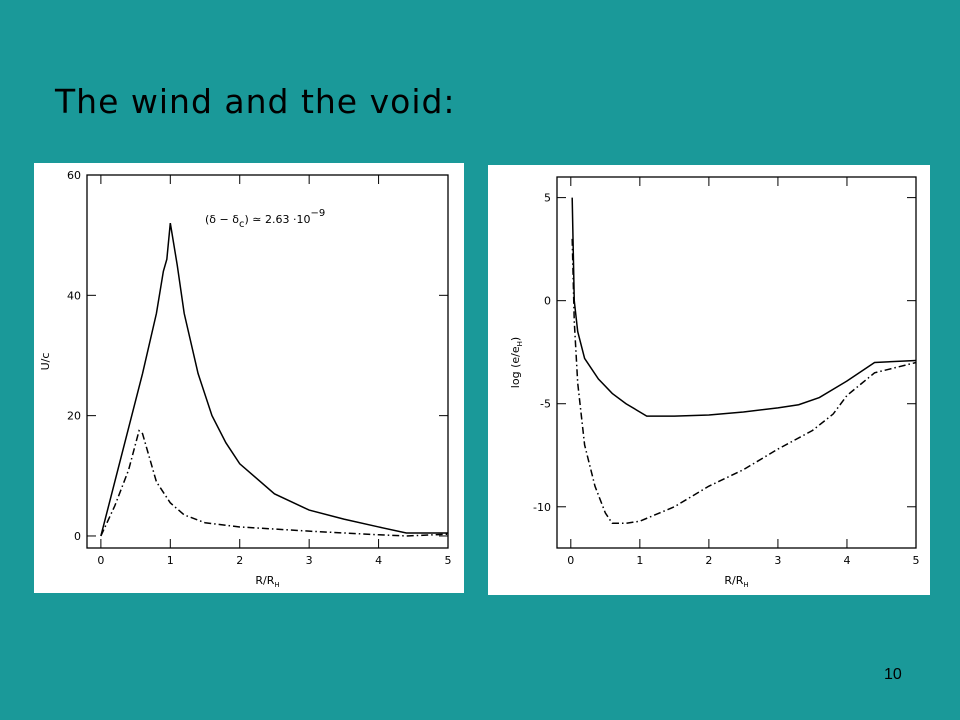 The height and width of the screenshot is (720, 960). What do you see at coordinates (242, 224) in the screenshot?
I see `annotation-sub: c` at bounding box center [242, 224].